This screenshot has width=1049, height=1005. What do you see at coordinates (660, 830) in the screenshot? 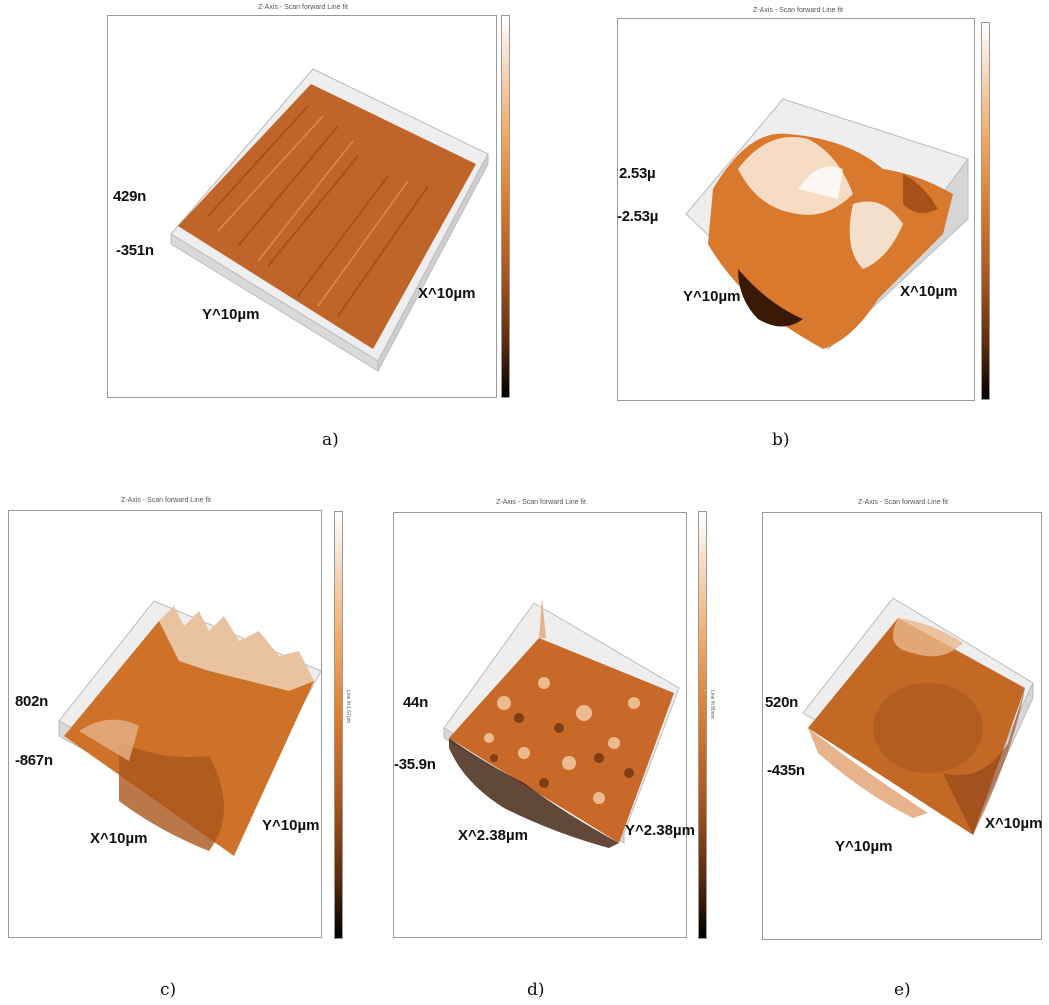
I see `axis-right-label: Y^2.38µm` at bounding box center [660, 830].